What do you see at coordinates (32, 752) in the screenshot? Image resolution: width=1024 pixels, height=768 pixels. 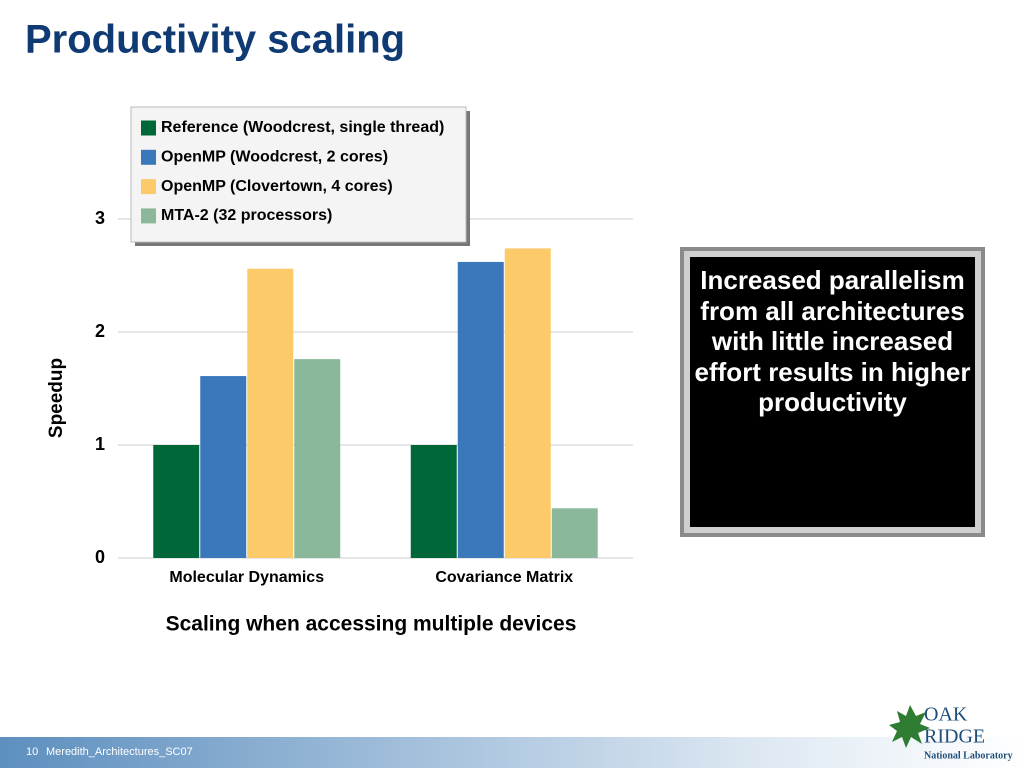 I see `page-number: 10` at bounding box center [32, 752].